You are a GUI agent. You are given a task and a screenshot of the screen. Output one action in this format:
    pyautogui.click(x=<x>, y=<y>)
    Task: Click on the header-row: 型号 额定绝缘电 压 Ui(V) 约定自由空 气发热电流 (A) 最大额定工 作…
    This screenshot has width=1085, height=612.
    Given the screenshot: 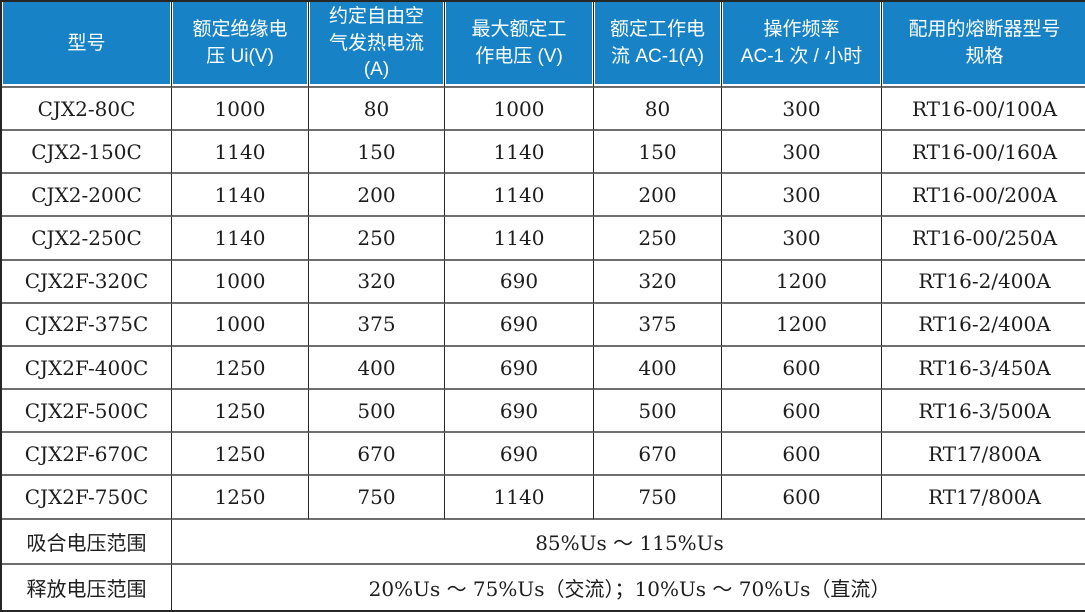 What is the action you would take?
    pyautogui.click(x=543, y=45)
    